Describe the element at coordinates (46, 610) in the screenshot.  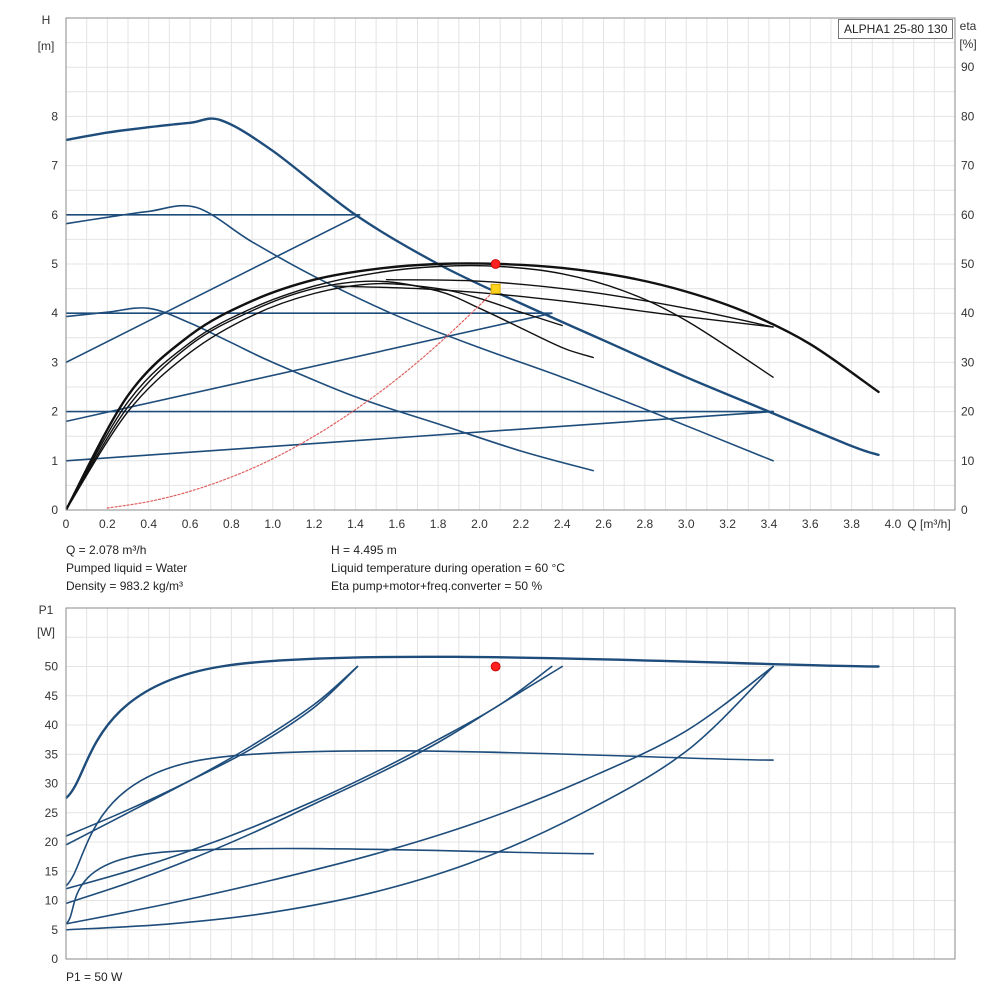
I see `power-axis-label: P1` at that location.